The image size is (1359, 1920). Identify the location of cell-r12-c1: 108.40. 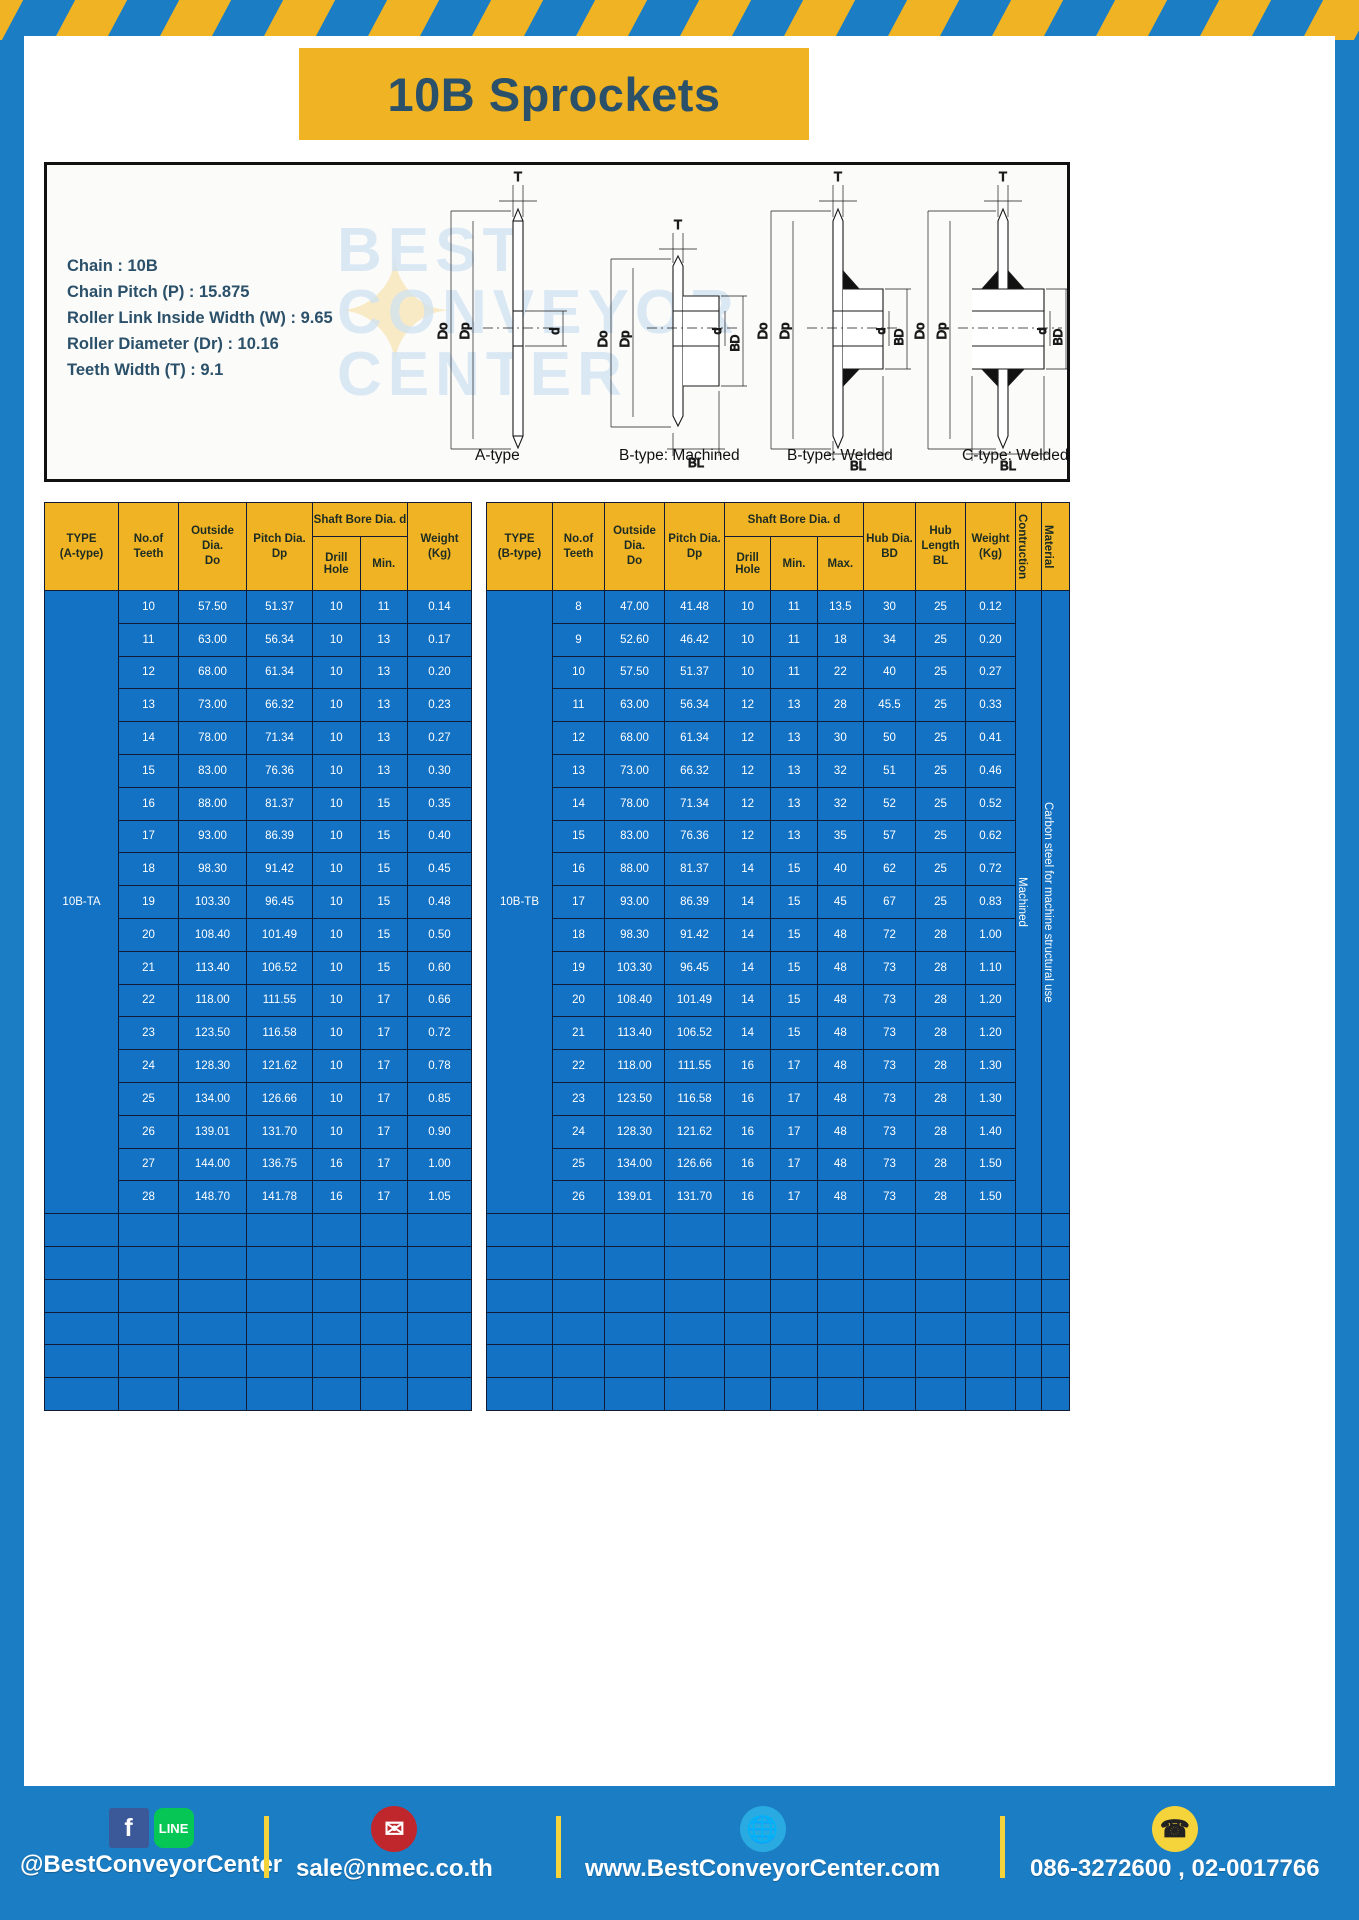
(634, 1000).